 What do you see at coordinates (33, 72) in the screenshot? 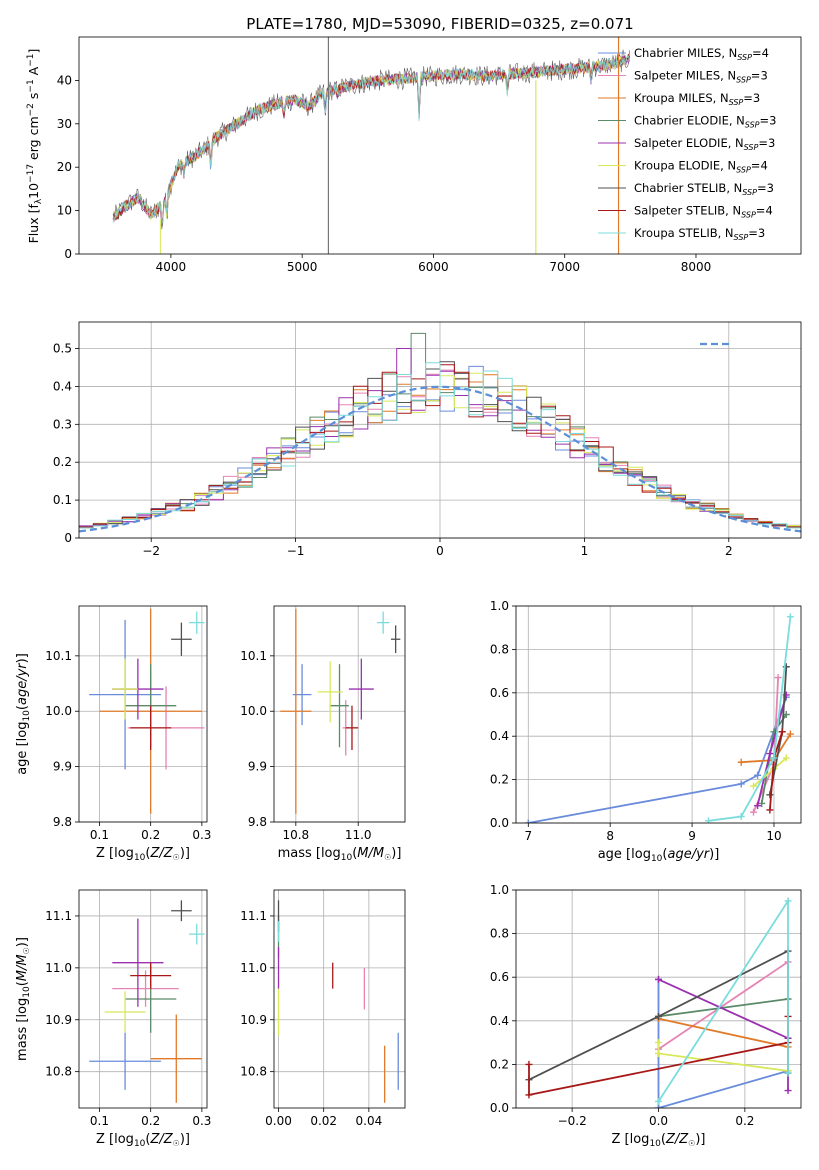
I see `label-part: A` at bounding box center [33, 72].